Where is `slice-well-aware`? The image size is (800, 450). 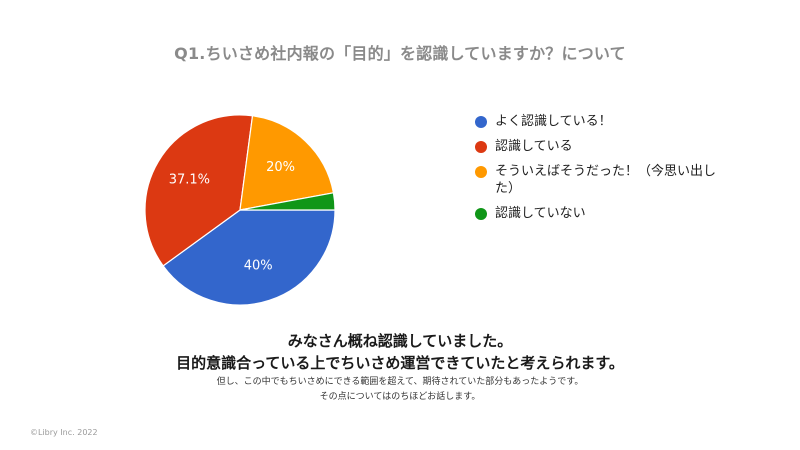 slice-well-aware is located at coordinates (249, 257).